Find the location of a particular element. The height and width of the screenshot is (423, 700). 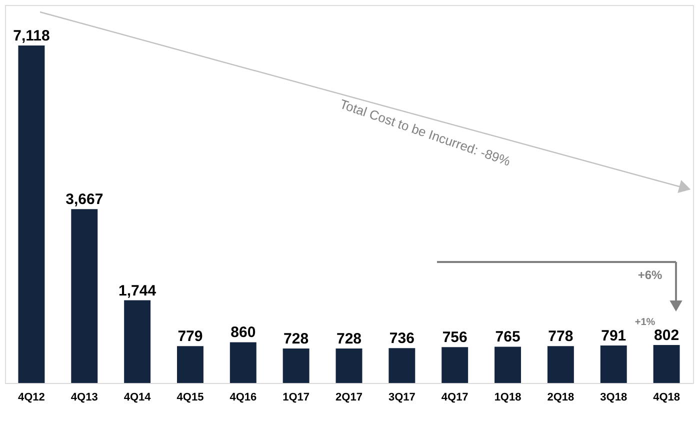

x-tick-label: 3Q18 is located at coordinates (614, 398).